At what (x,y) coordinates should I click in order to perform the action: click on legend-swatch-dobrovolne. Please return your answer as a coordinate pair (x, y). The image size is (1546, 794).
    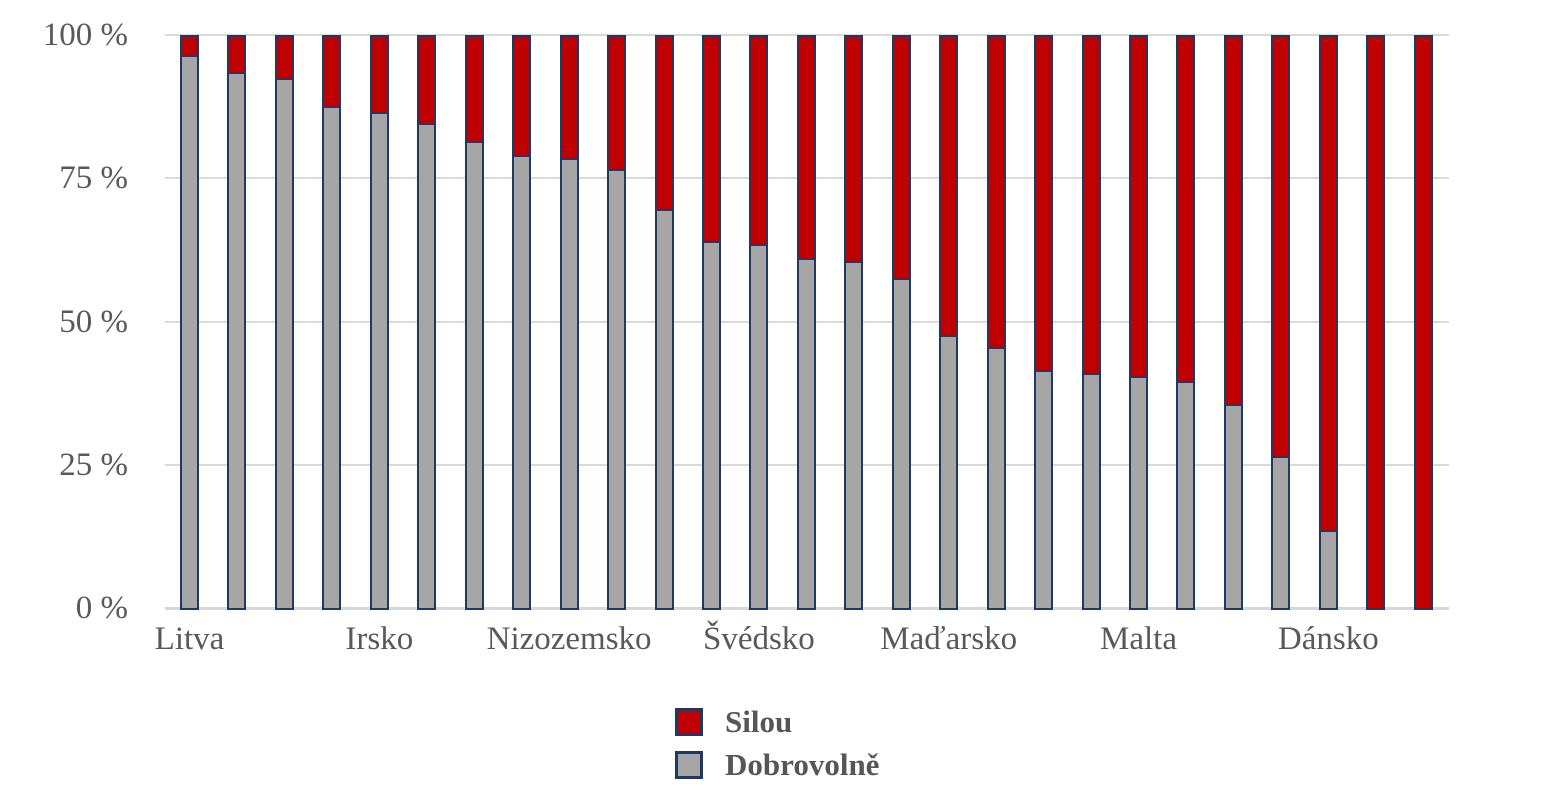
    Looking at the image, I should click on (689, 765).